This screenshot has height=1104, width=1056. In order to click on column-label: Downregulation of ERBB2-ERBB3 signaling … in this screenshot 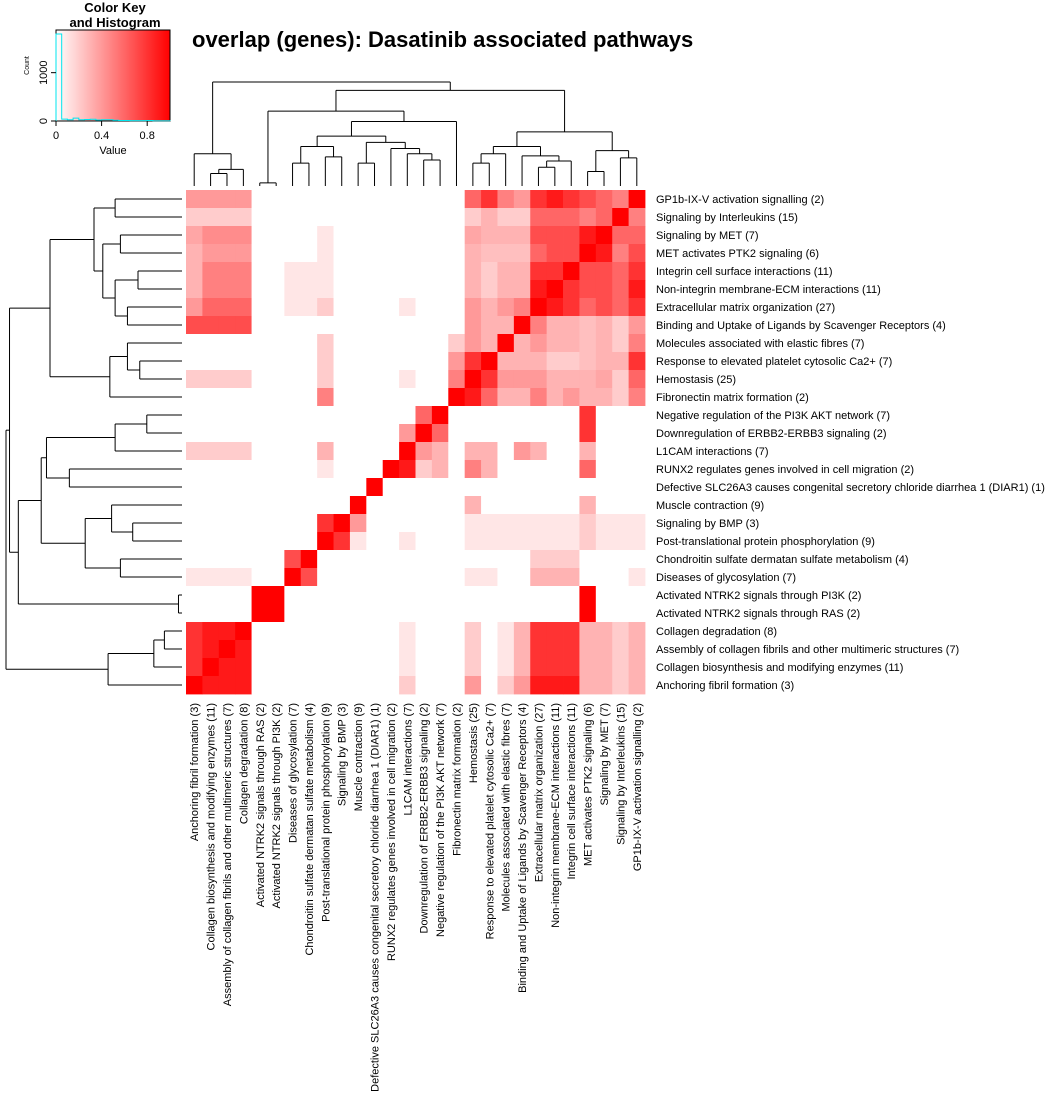, I will do `click(425, 818)`.